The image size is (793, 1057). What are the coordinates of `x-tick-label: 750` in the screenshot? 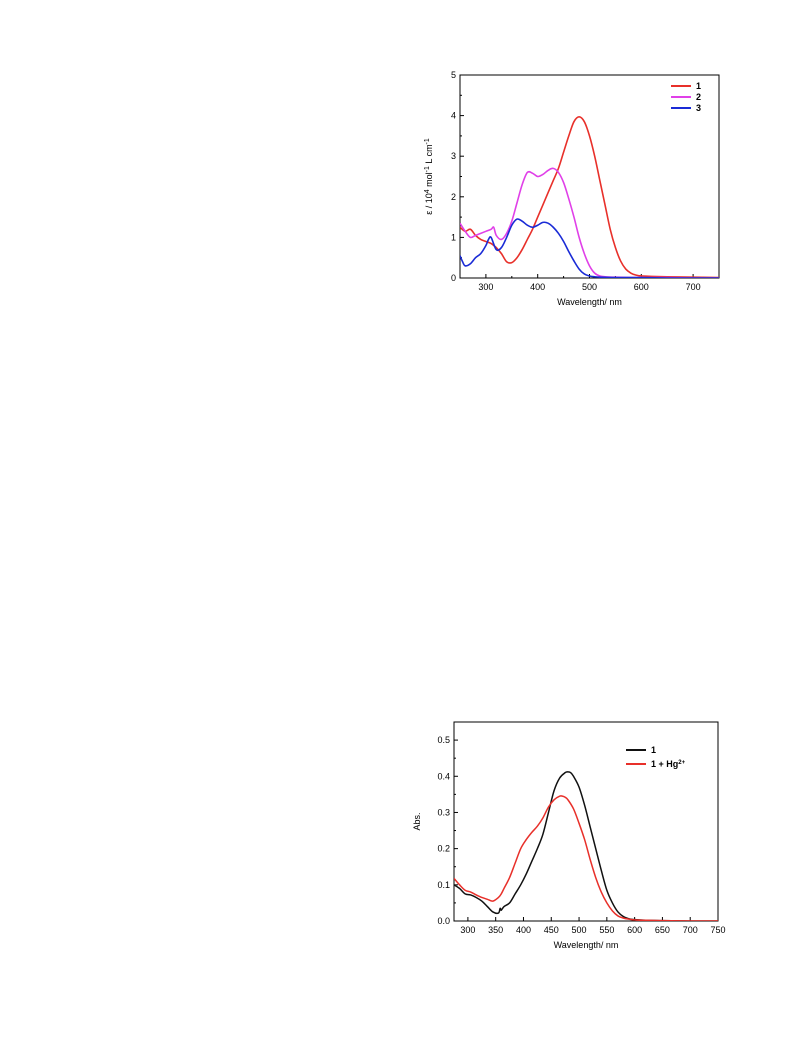 It's located at (717, 930).